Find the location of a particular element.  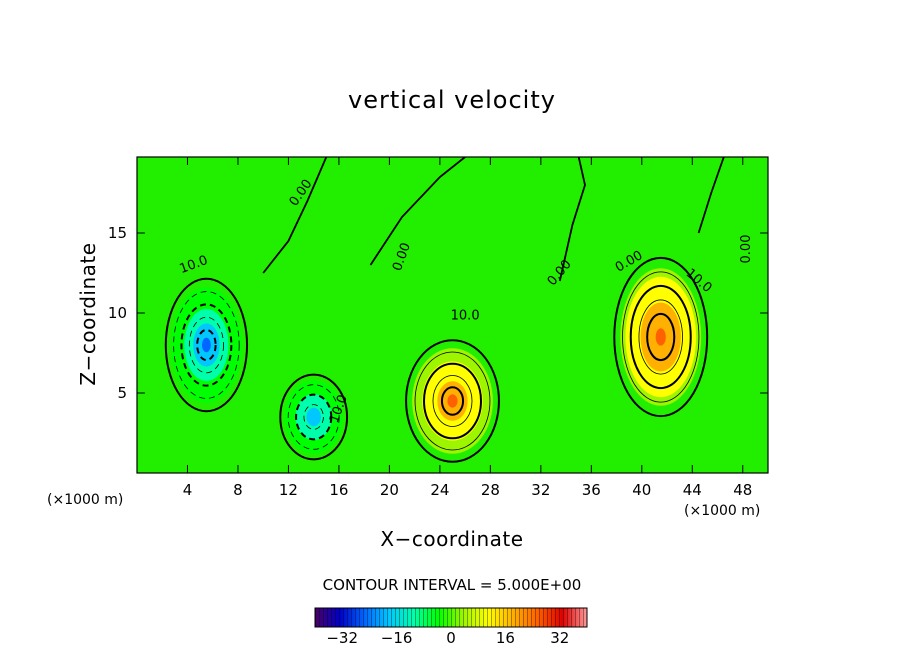

colorbar-tick-label: 32 is located at coordinates (559, 638).